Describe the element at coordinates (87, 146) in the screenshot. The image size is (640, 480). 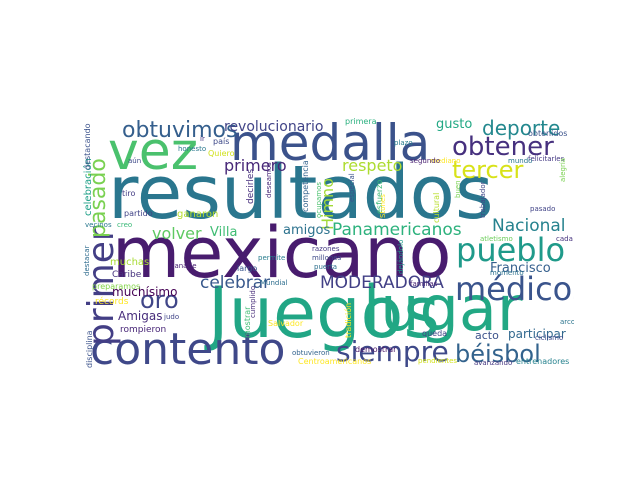
I see `cloud-word: destacando` at that location.